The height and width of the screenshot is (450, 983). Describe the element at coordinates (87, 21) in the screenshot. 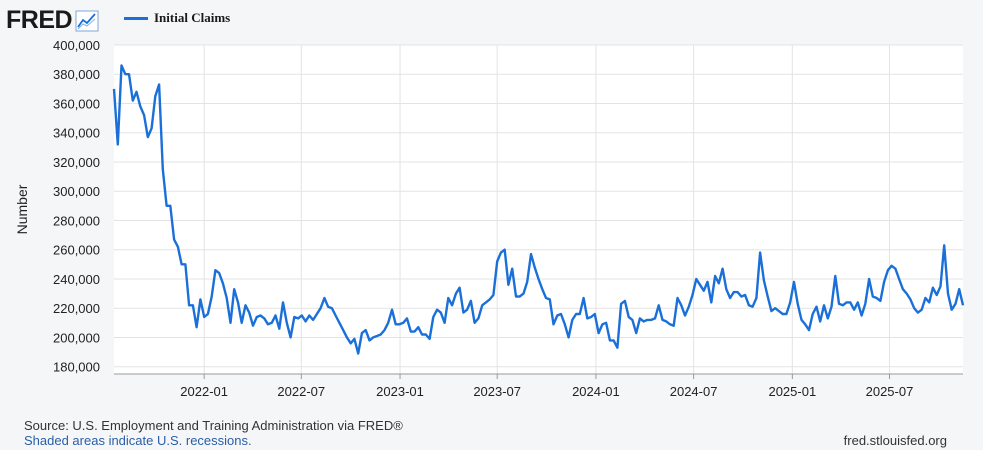

I see `fred-trend-icon` at that location.